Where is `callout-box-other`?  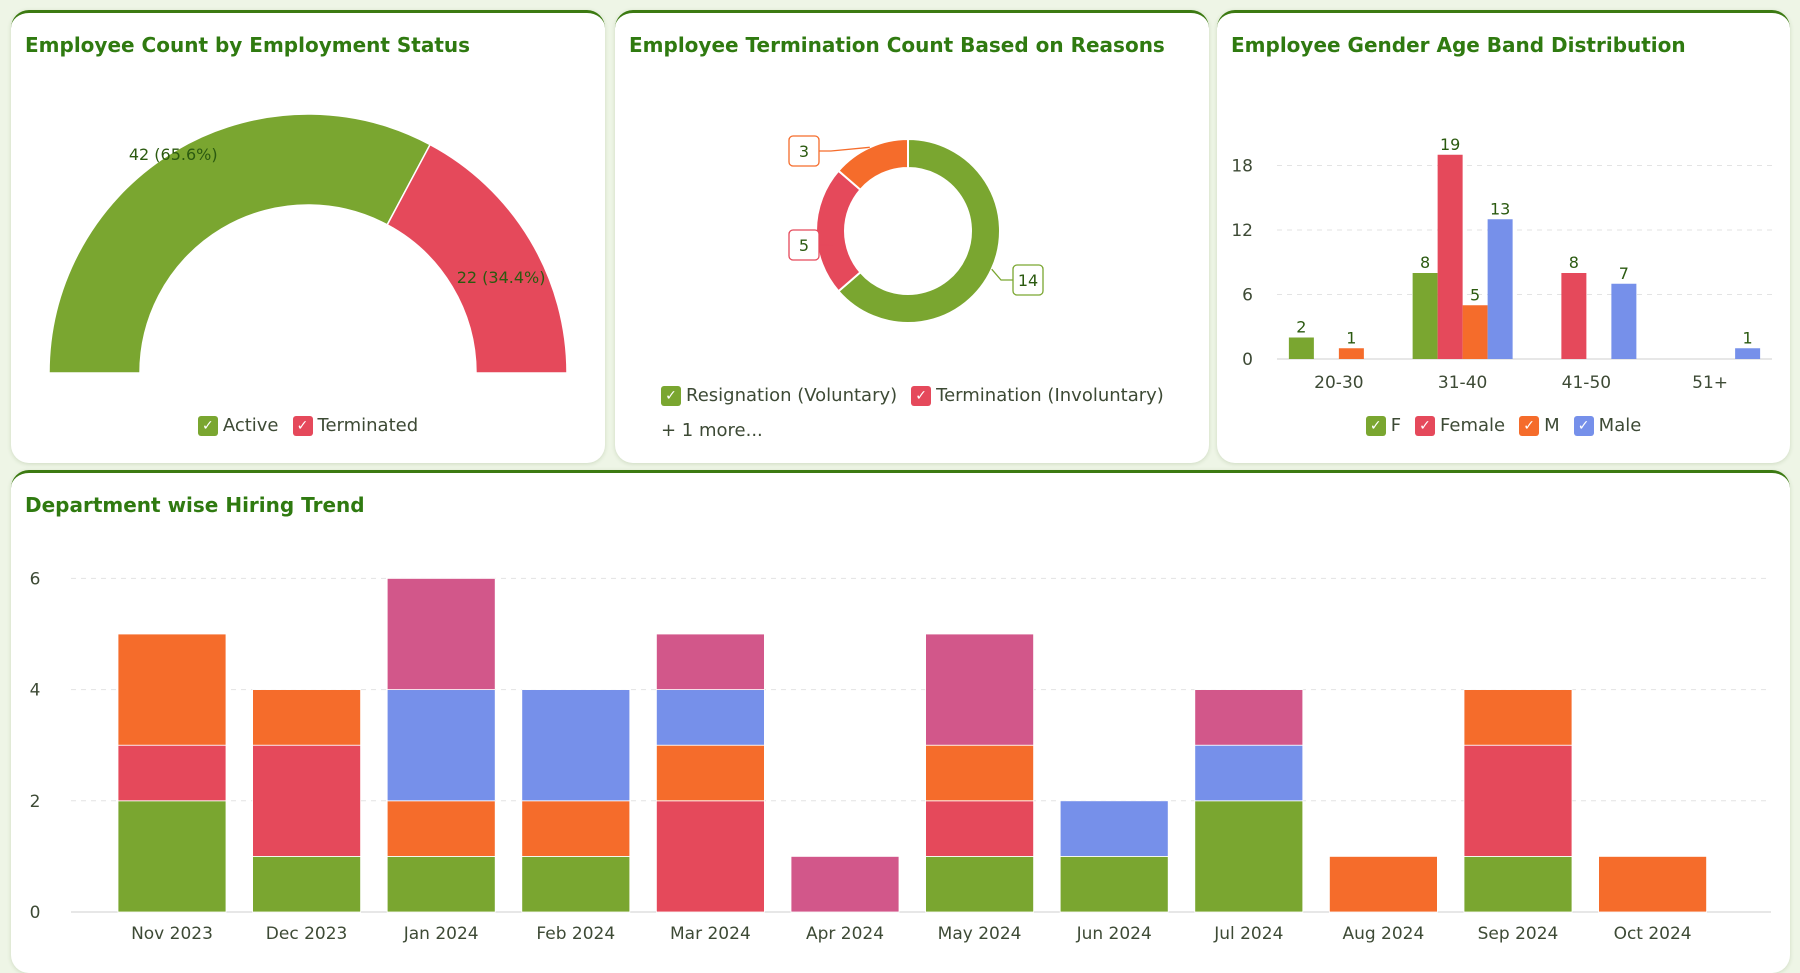
callout-box-other is located at coordinates (804, 151).